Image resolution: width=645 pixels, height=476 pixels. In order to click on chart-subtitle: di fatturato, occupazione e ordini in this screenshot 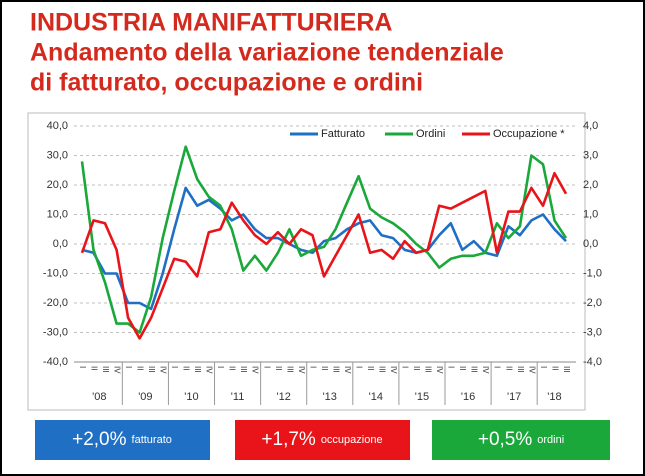, I will do `click(226, 83)`.